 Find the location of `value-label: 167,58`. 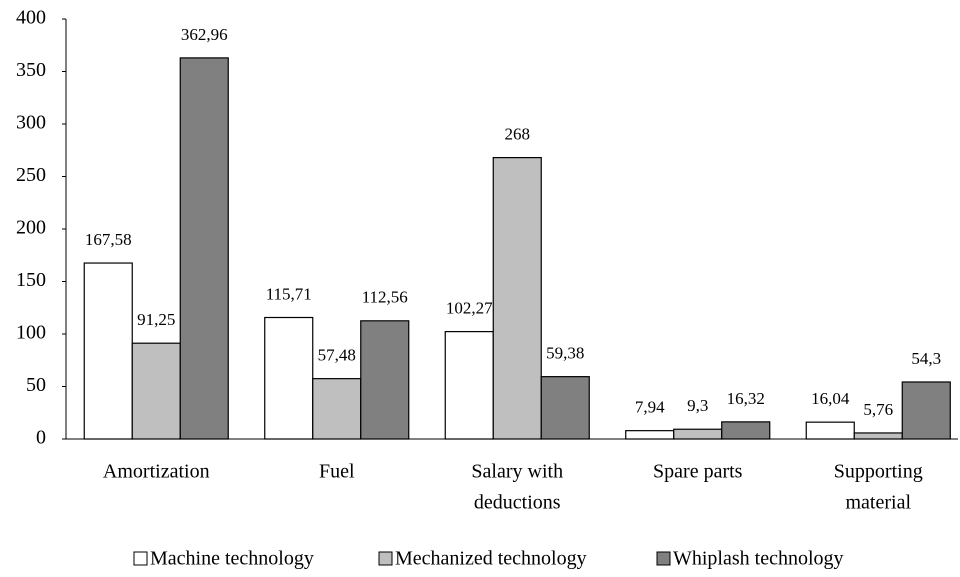

value-label: 167,58 is located at coordinates (108, 239).